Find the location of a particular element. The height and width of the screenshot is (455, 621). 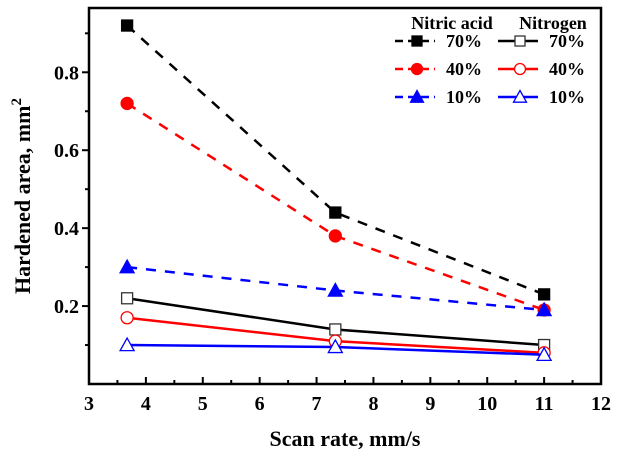

y-tick-label: 0.6 is located at coordinates (66, 151).